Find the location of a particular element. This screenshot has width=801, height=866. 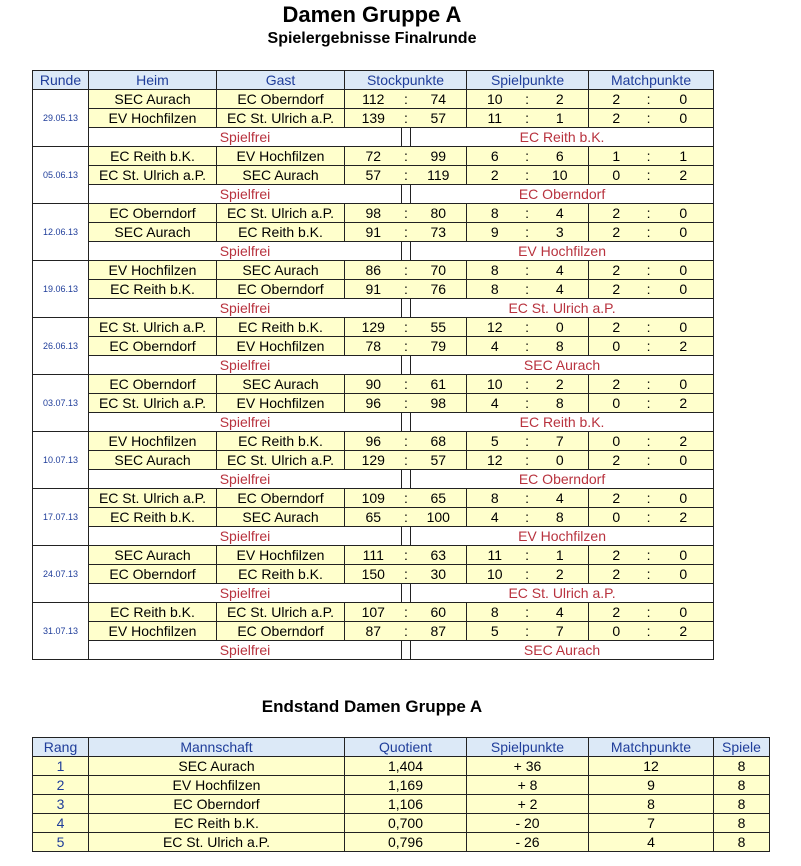

game-points-home: 4 is located at coordinates (494, 346).